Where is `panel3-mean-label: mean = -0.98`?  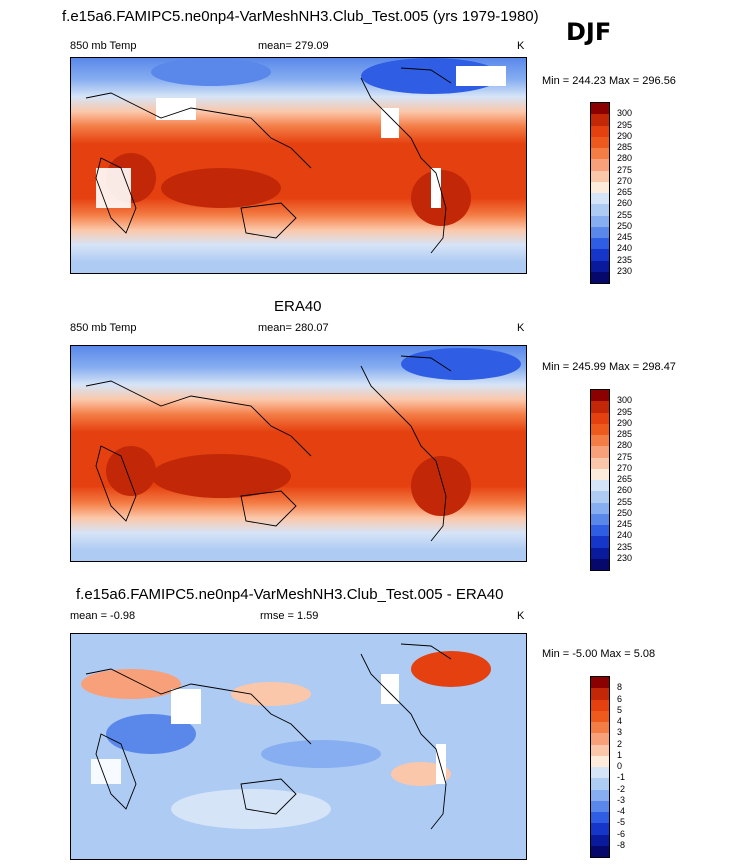
panel3-mean-label: mean = -0.98 is located at coordinates (103, 616).